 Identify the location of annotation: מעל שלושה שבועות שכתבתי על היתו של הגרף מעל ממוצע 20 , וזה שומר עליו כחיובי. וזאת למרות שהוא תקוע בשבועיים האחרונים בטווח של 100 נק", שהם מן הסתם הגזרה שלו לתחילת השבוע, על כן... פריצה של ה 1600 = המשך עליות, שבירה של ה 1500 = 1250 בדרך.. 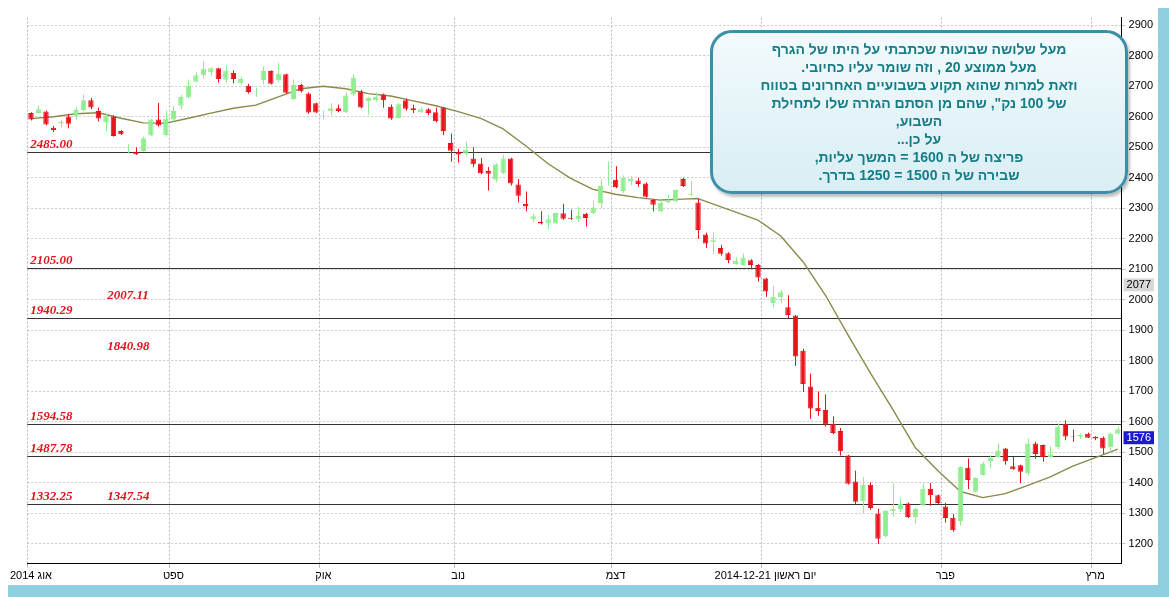
(919, 112).